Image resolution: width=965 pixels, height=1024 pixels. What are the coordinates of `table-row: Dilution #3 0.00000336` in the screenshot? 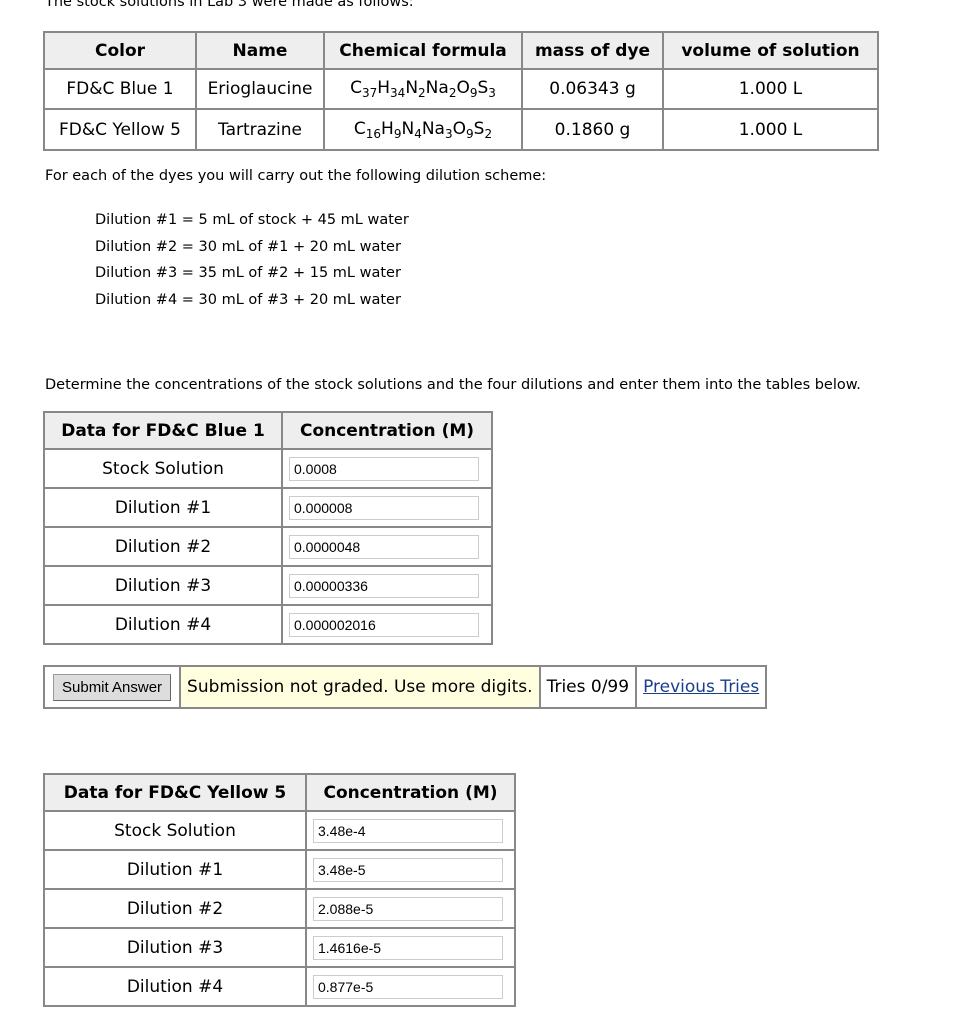 It's located at (268, 585).